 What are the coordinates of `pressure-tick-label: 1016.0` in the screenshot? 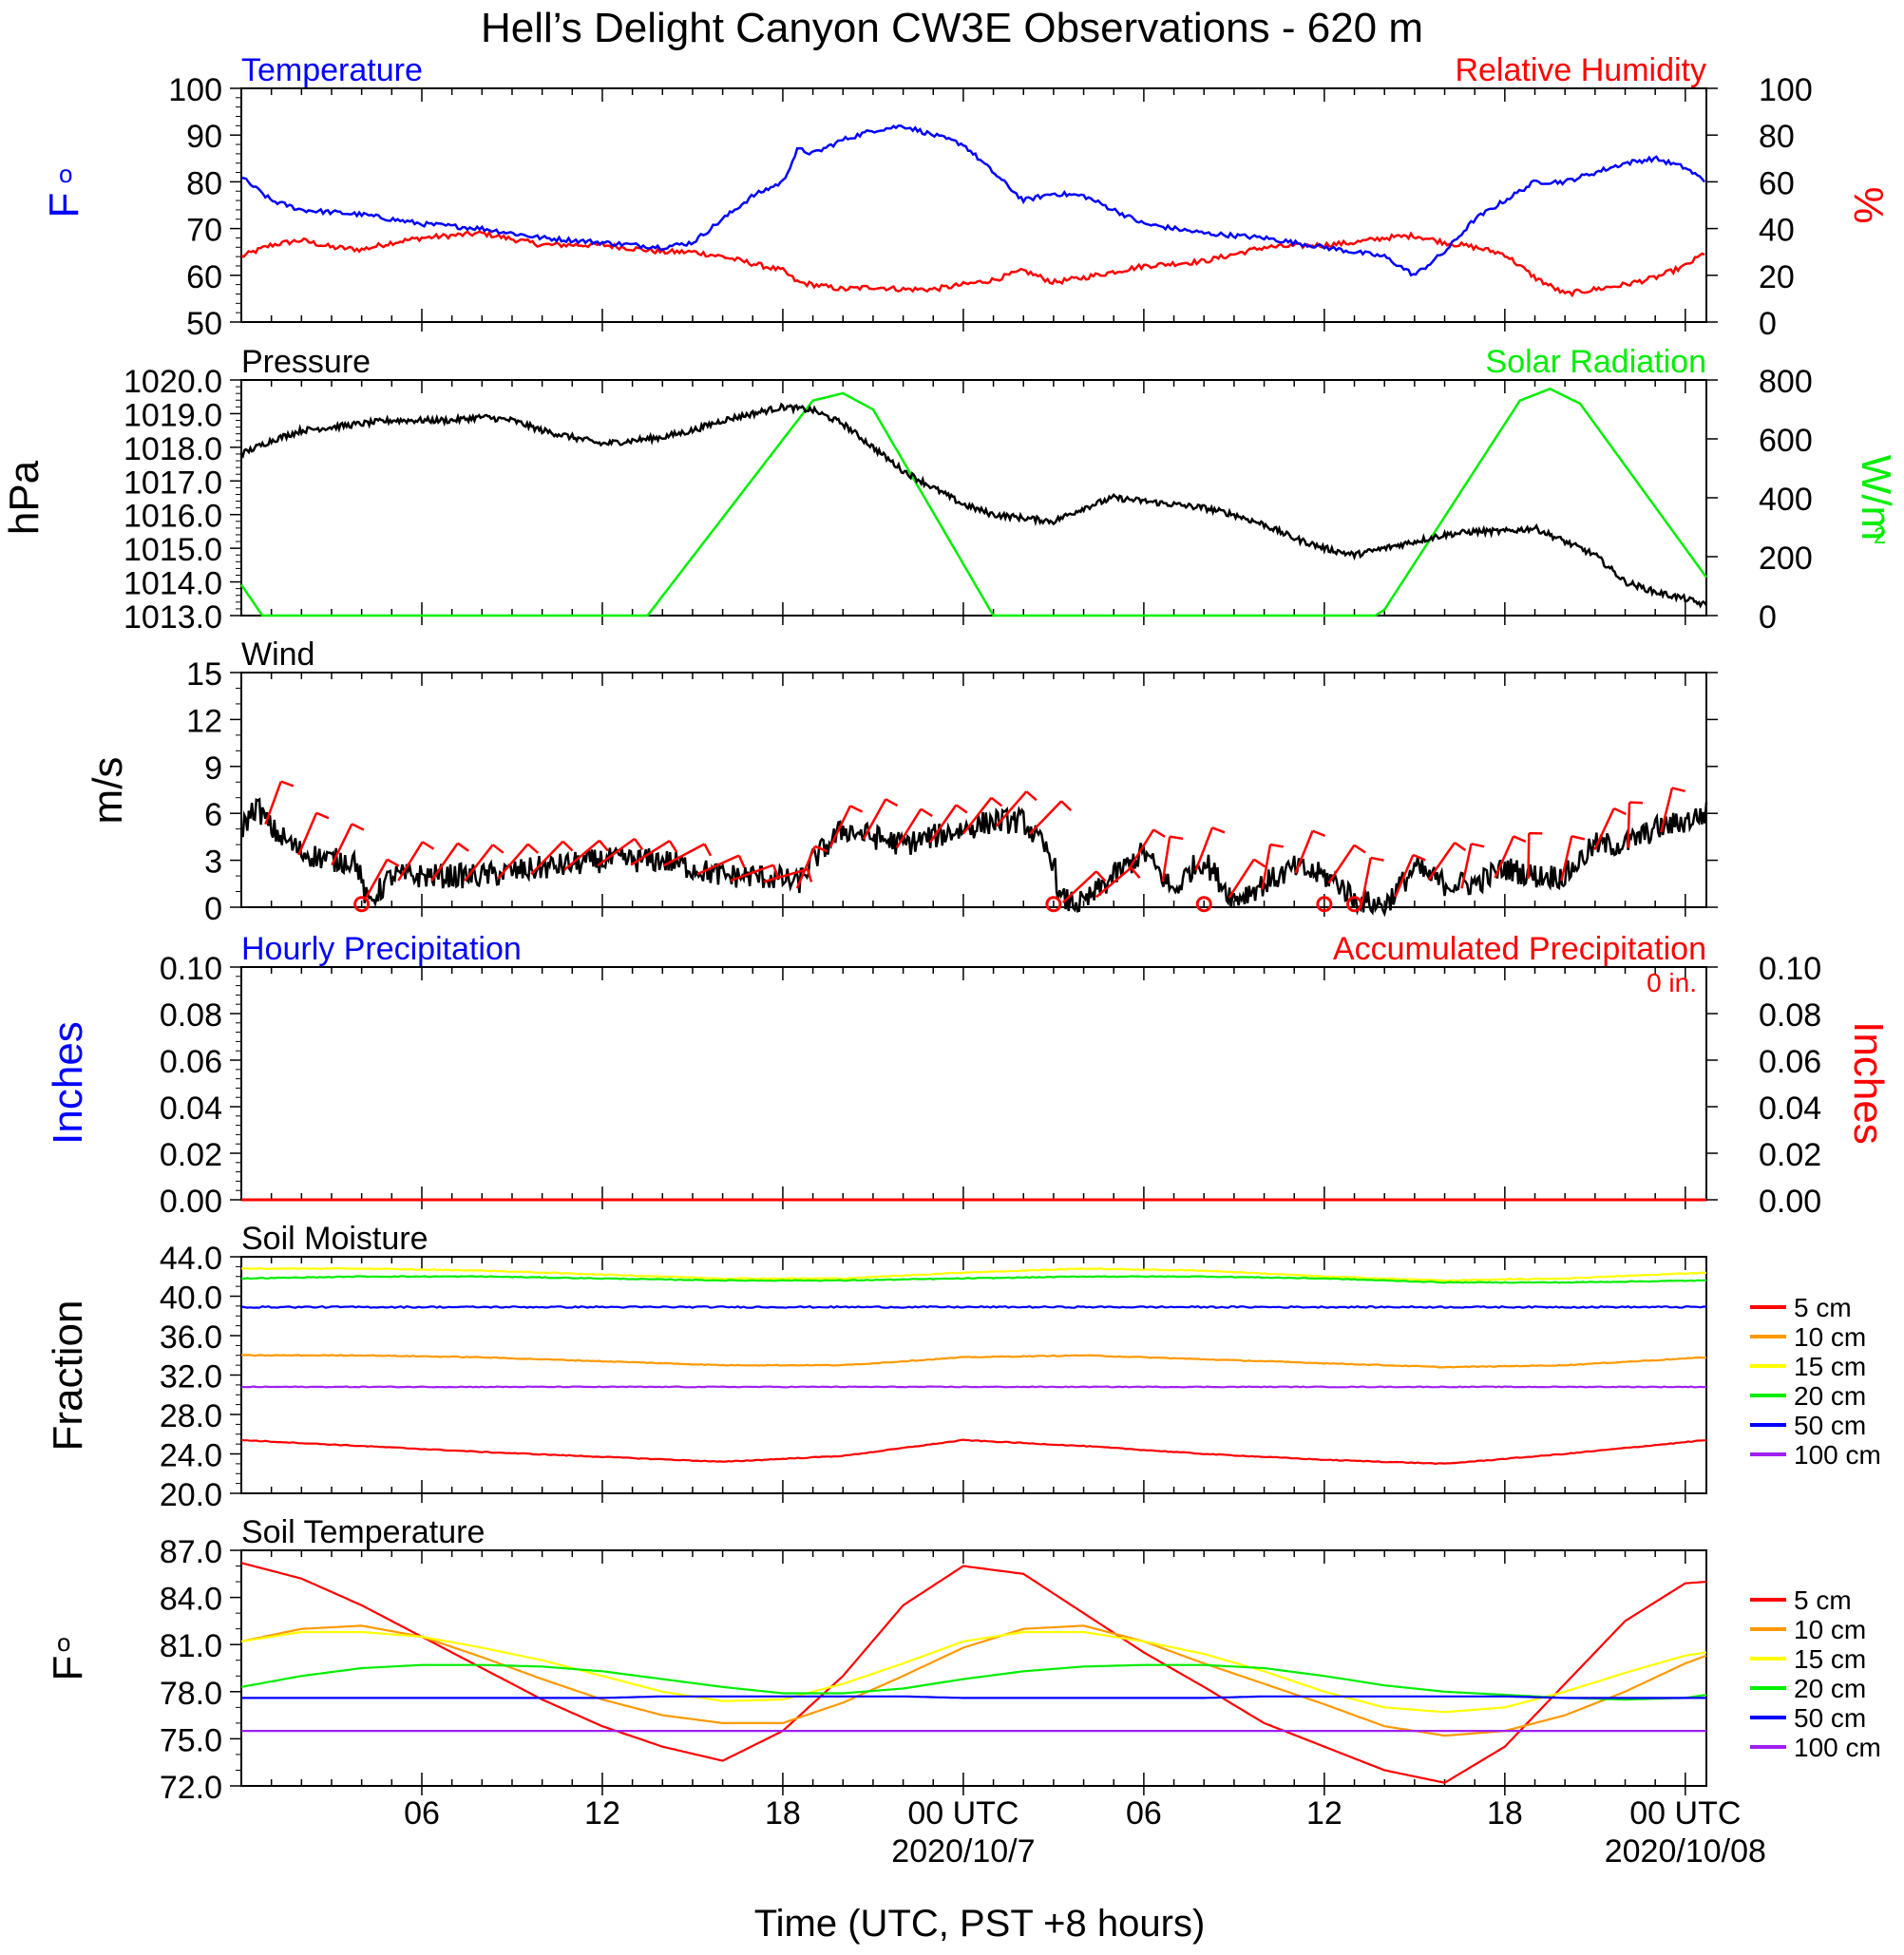 It's located at (173, 517).